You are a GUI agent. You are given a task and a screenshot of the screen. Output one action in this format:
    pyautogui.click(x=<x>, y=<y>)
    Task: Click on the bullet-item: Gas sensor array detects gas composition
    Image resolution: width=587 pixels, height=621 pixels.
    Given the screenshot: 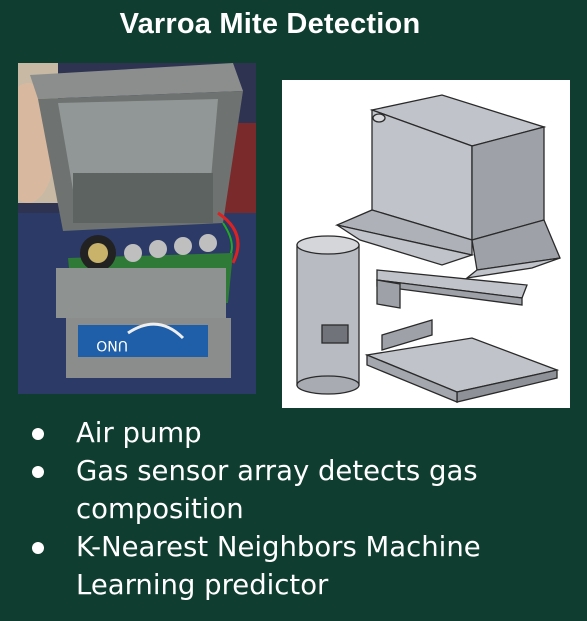 What is the action you would take?
    pyautogui.click(x=305, y=490)
    